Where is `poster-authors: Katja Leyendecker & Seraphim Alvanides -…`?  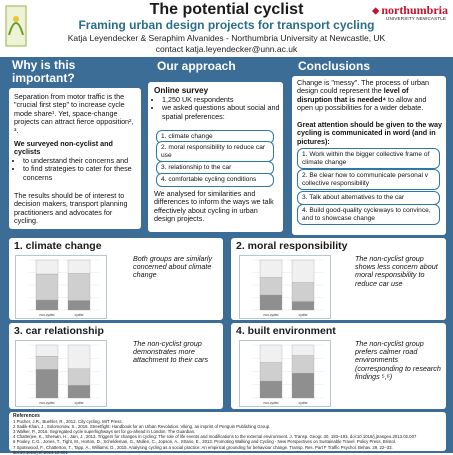 poster-authors: Katja Leyendecker & Seraphim Alvanides -… is located at coordinates (226, 38).